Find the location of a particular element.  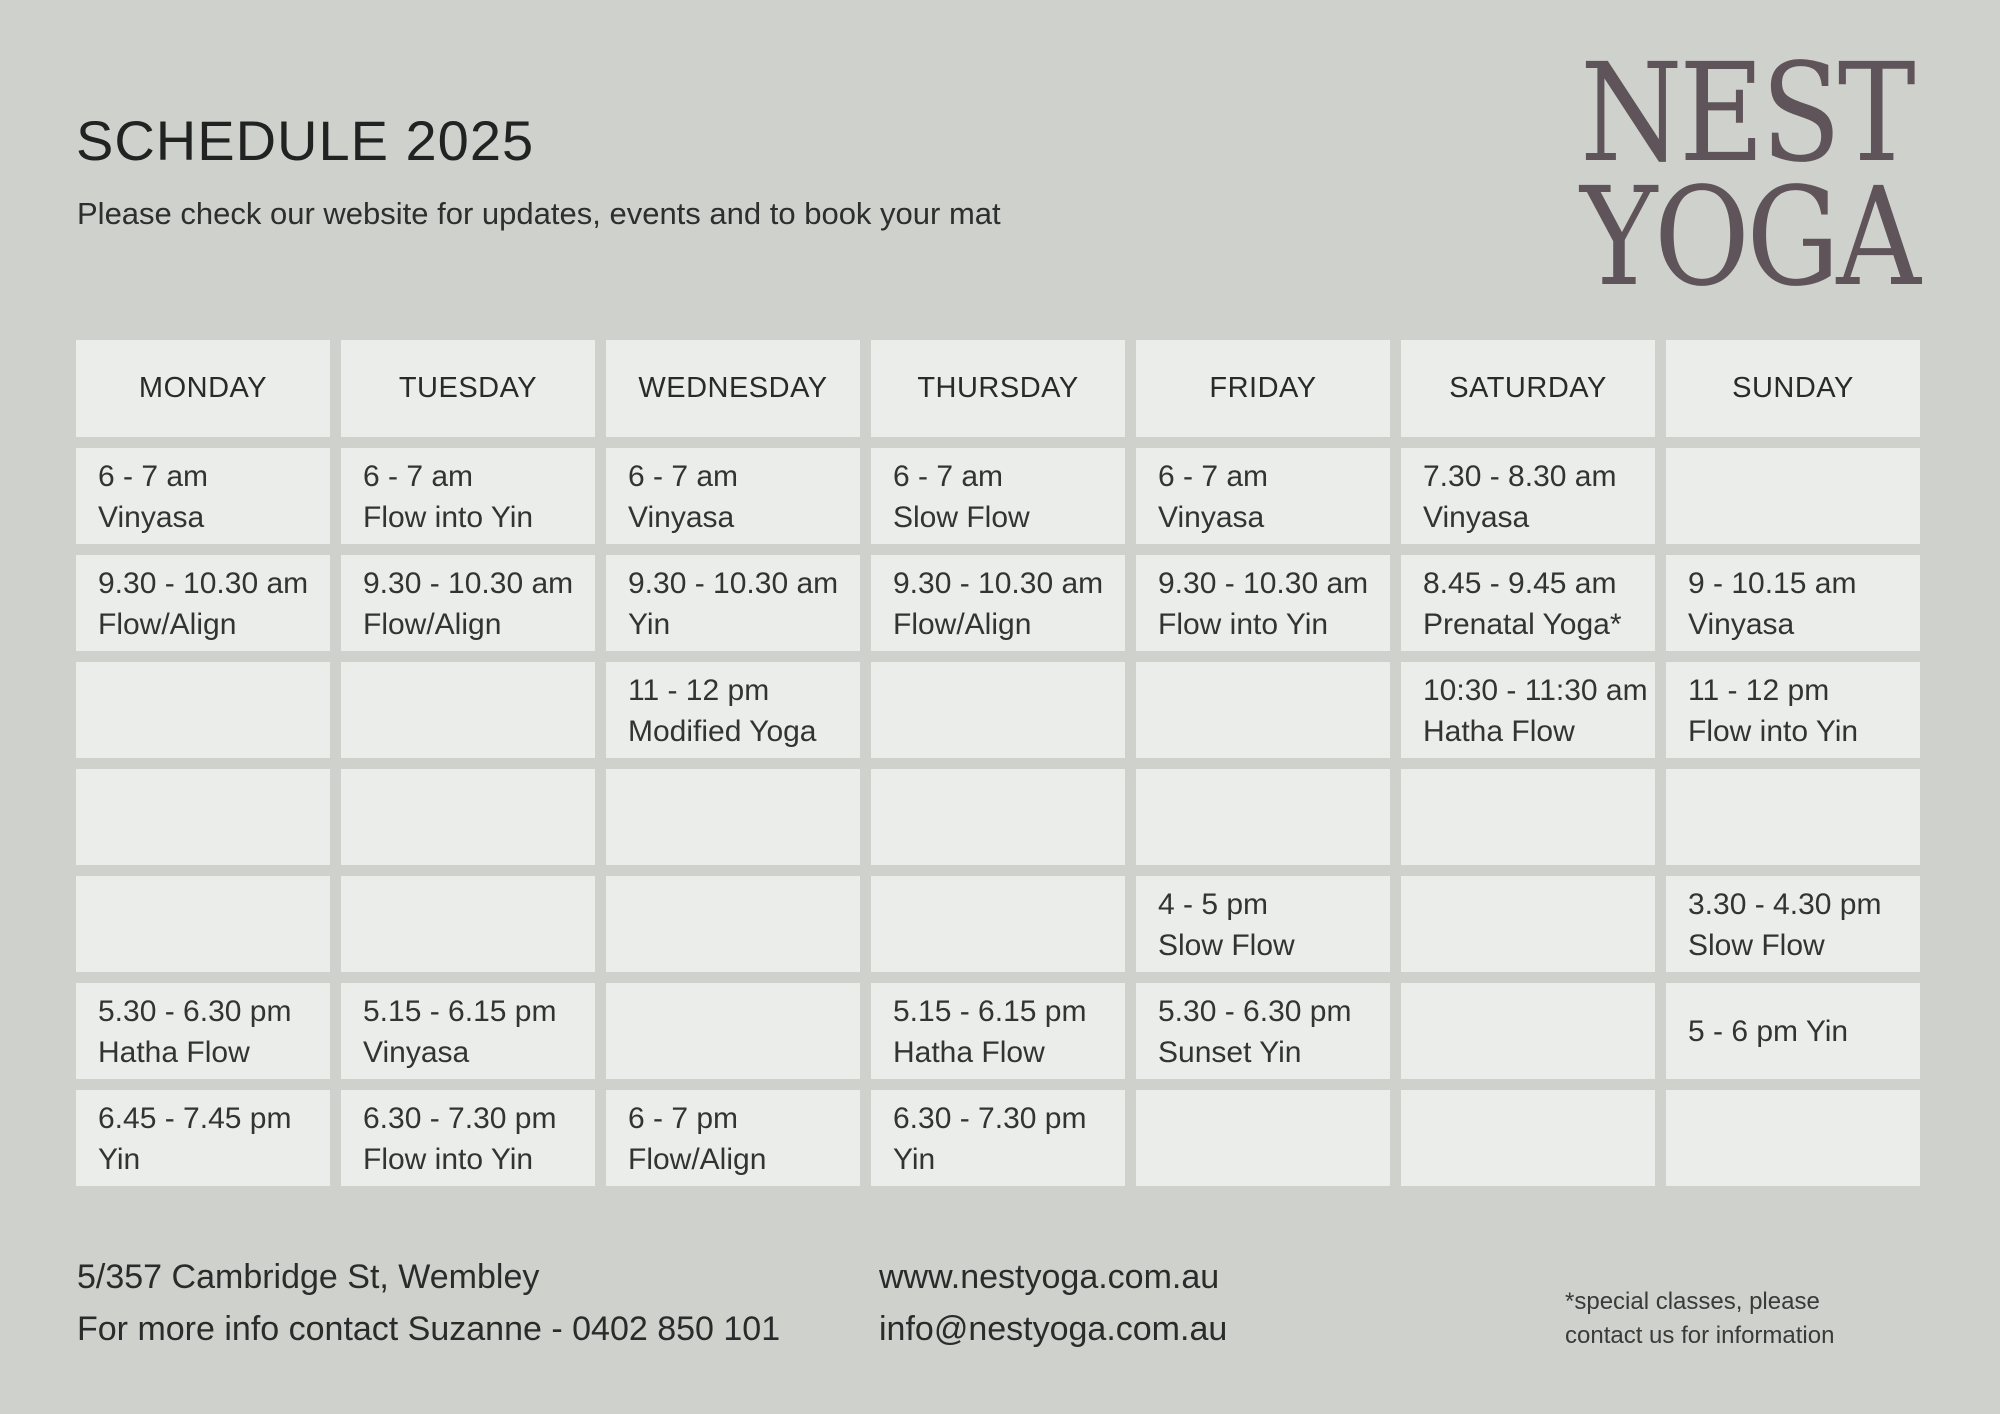

class-time: 9 - 10.15 am is located at coordinates (1772, 583).